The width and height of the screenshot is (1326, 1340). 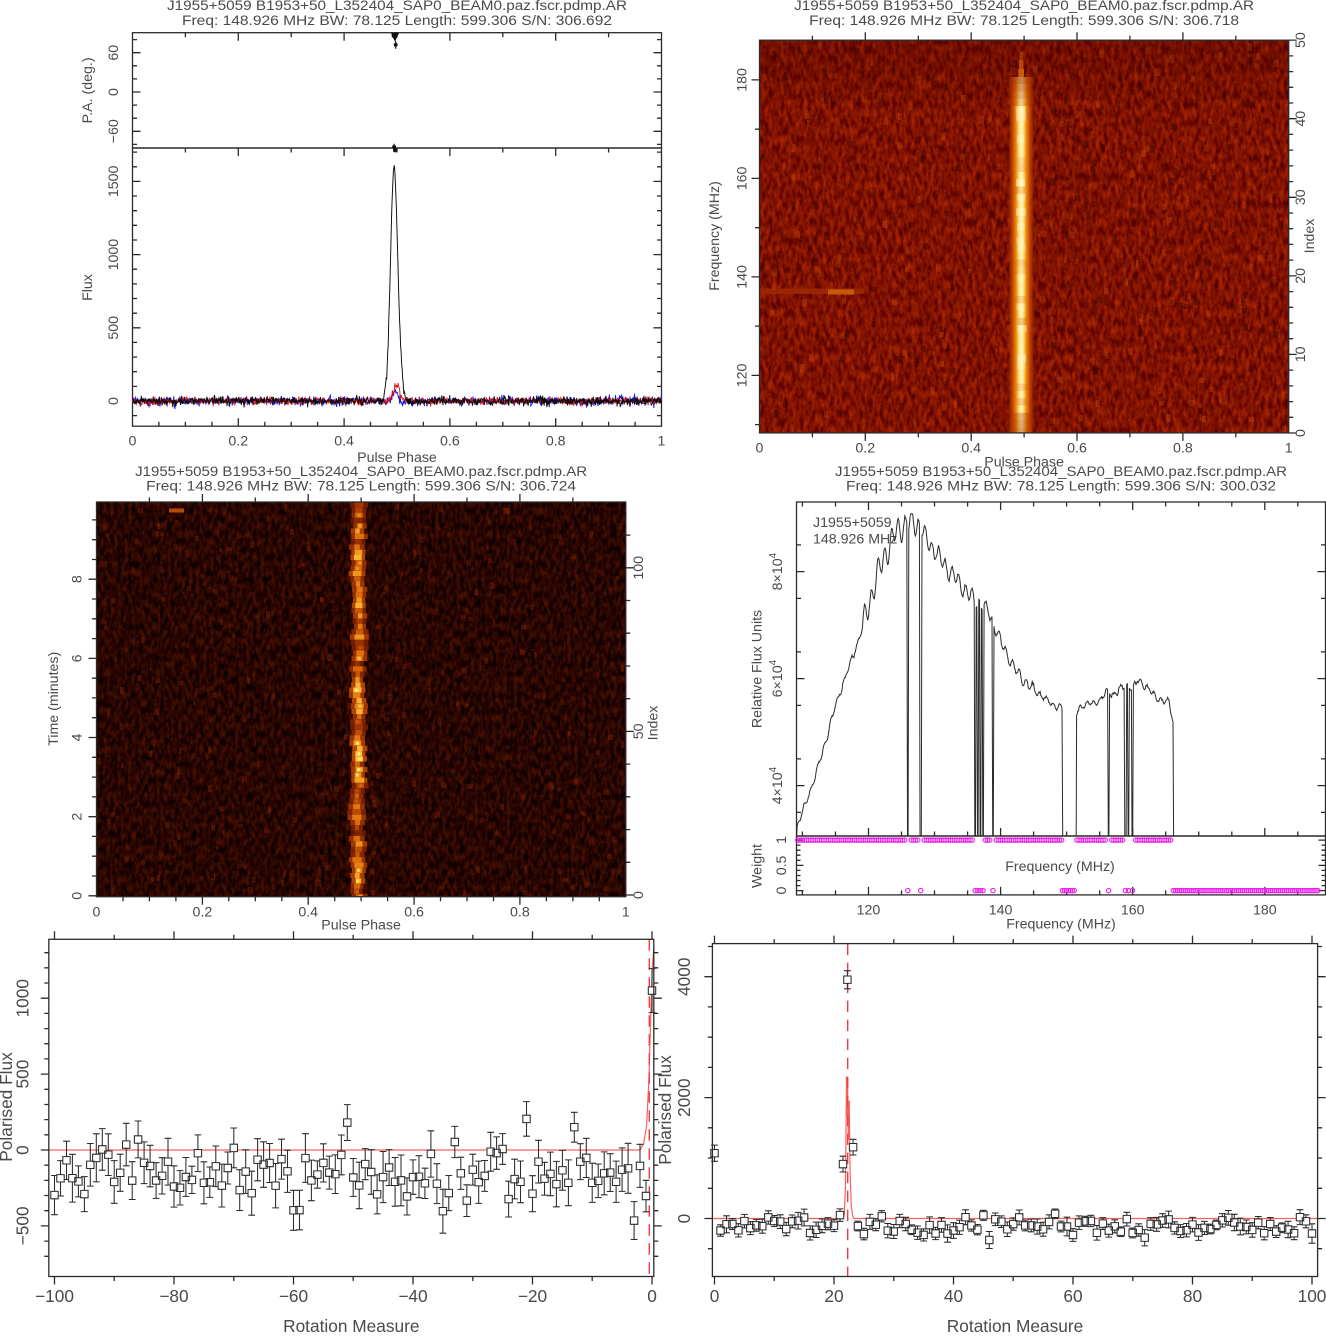 I want to click on svg-text: Time (minutes), so click(x=54, y=699).